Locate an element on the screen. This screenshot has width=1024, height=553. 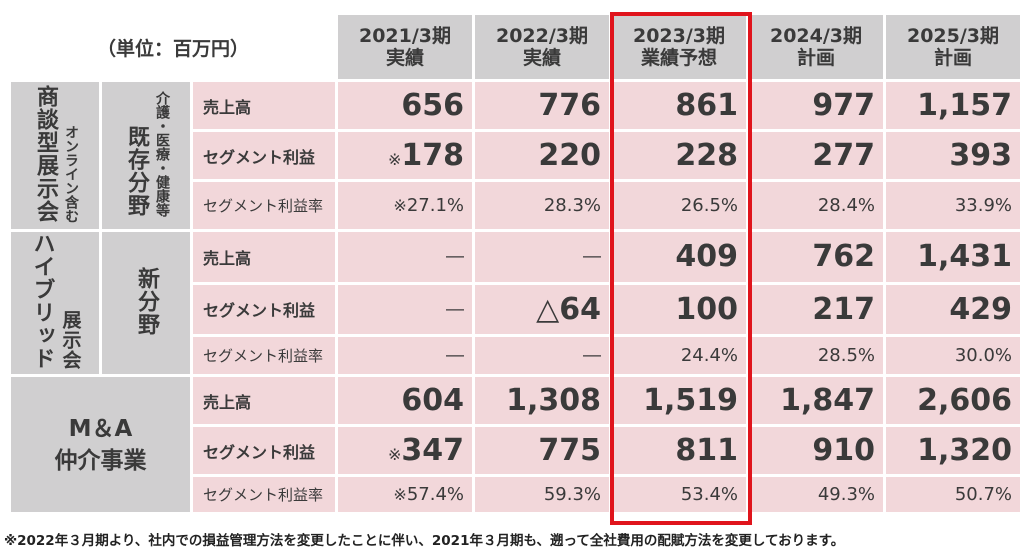
col-header: 2025/3期 計画 is located at coordinates (953, 47).